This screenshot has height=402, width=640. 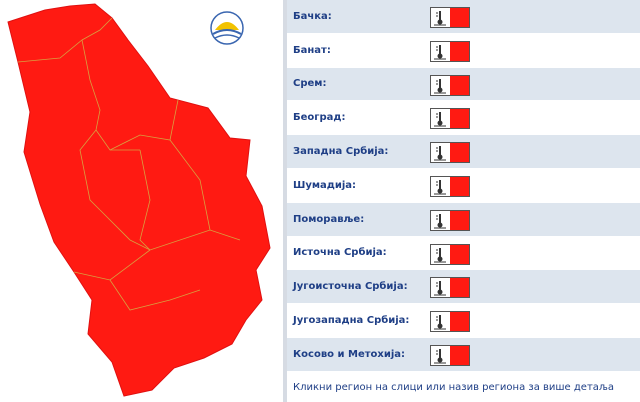 I want to click on region-name: Шумадија:, so click(x=325, y=185).